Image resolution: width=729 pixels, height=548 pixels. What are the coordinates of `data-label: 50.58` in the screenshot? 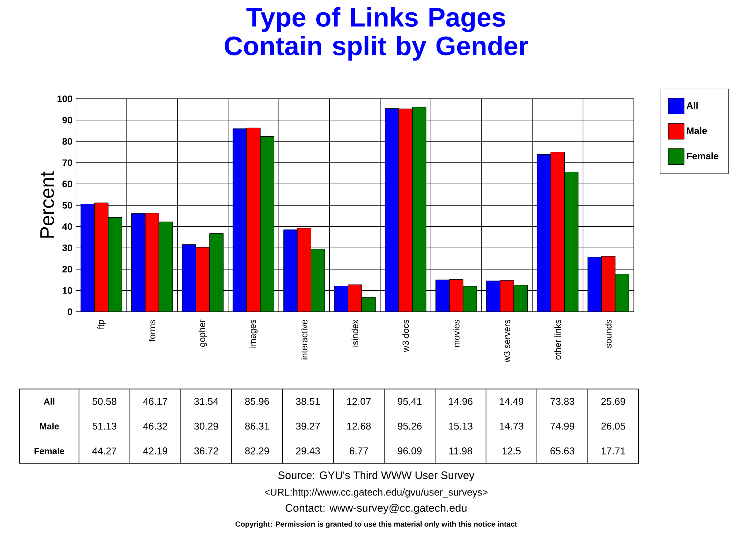 It's located at (104, 402).